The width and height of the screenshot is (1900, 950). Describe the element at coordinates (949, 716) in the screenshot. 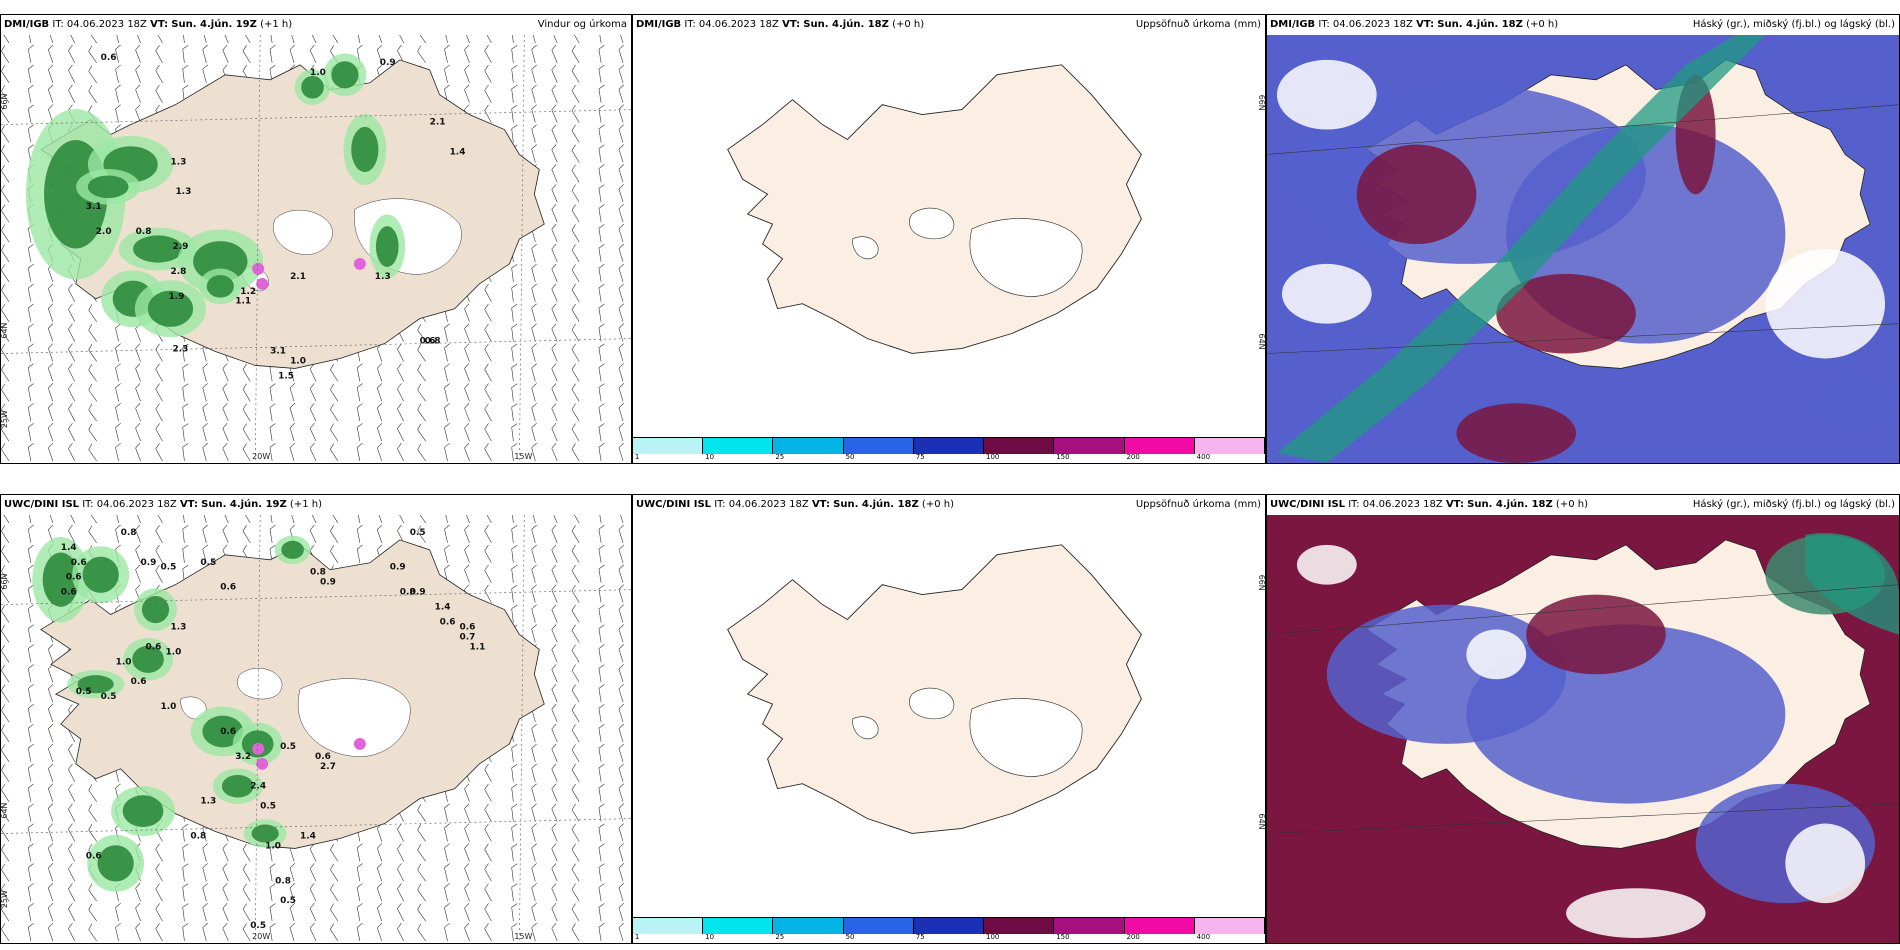

I see `precip-map: 66N 64N` at that location.